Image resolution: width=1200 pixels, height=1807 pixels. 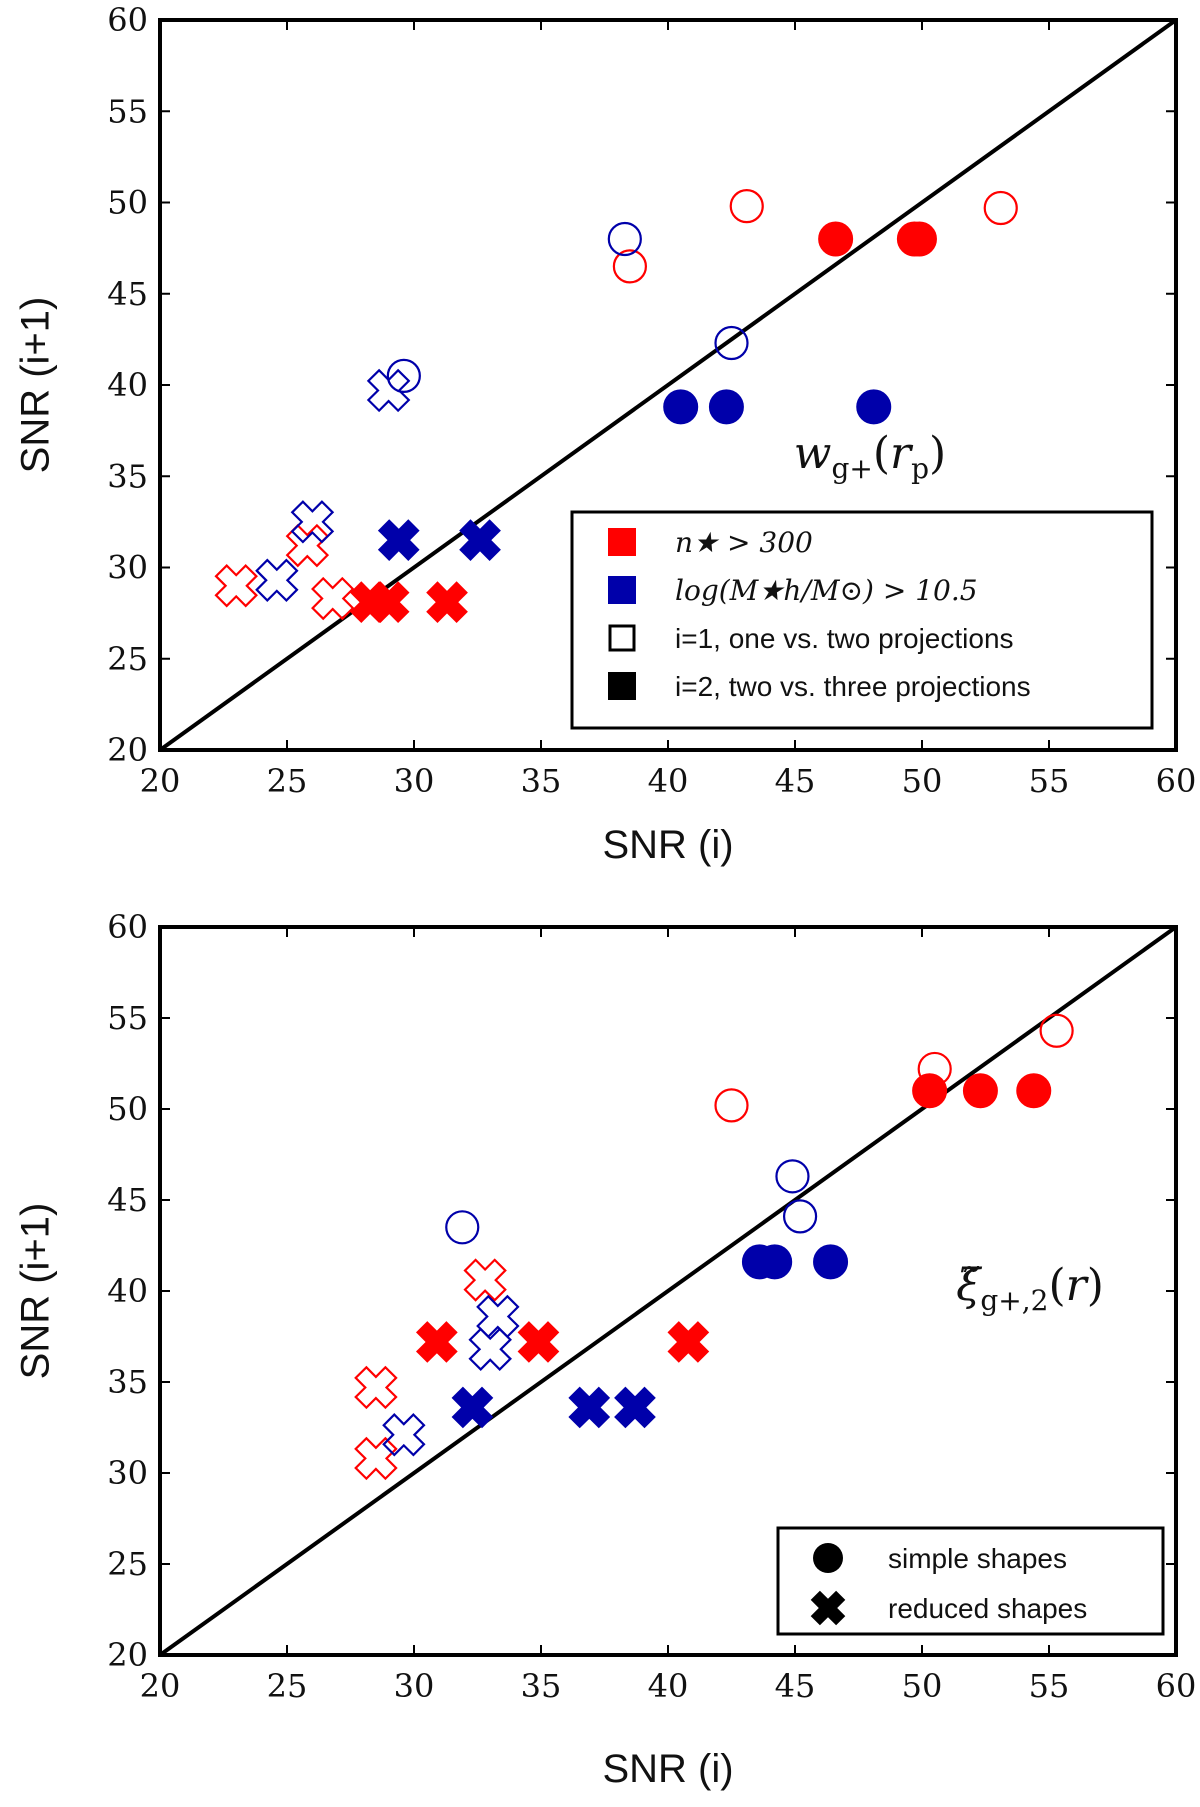 I want to click on legend-label: i=2, two vs. three projections, so click(x=853, y=686).